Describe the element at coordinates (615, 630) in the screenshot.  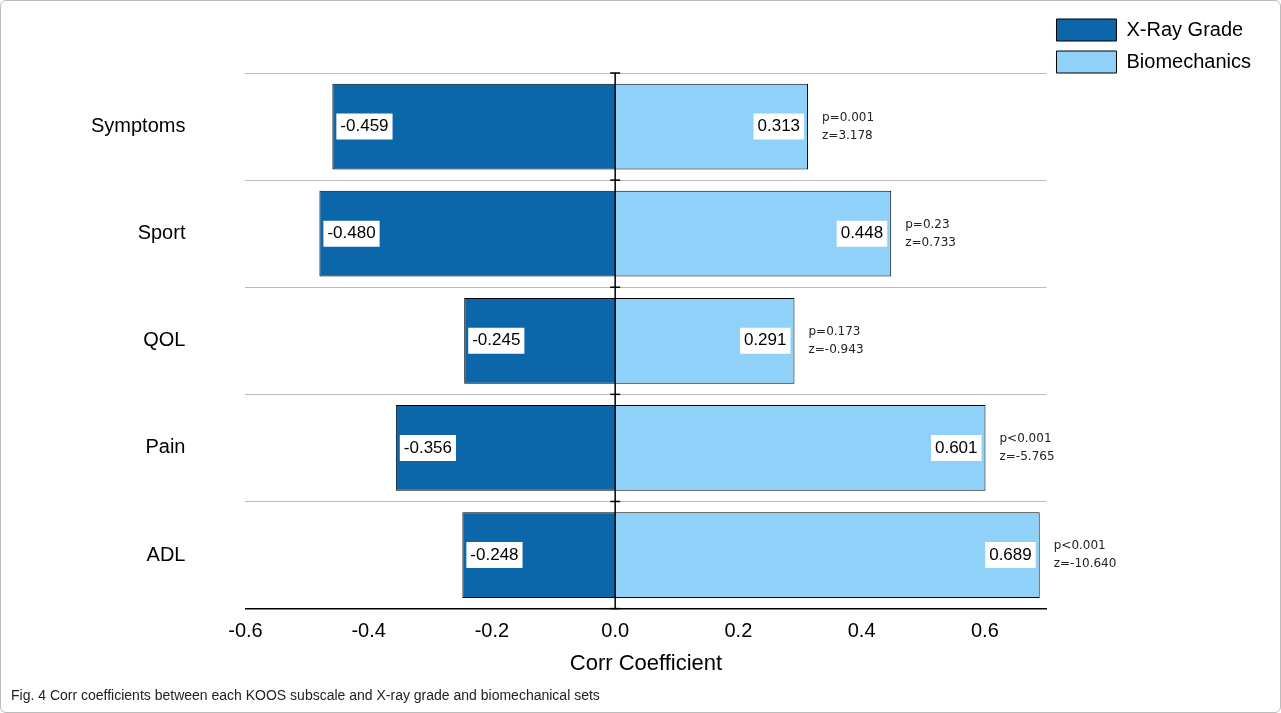
I see `x-tick-label: 0.0` at that location.